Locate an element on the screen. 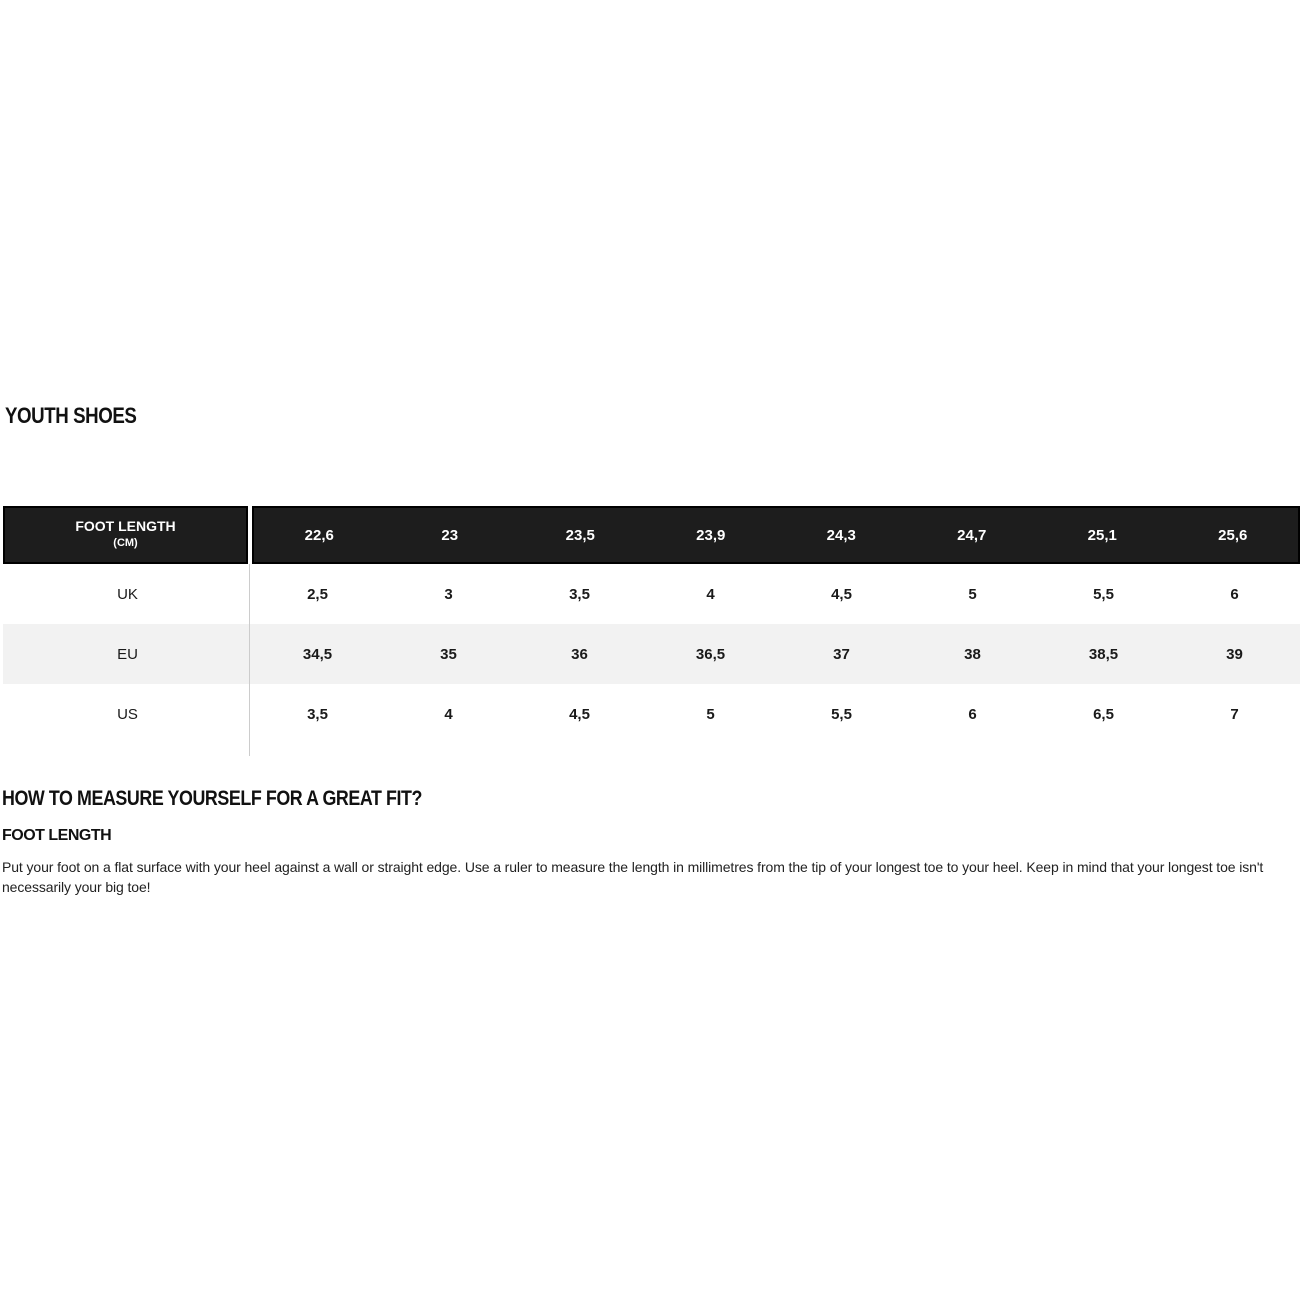  foot-length-value: 25,1 is located at coordinates (1102, 535).